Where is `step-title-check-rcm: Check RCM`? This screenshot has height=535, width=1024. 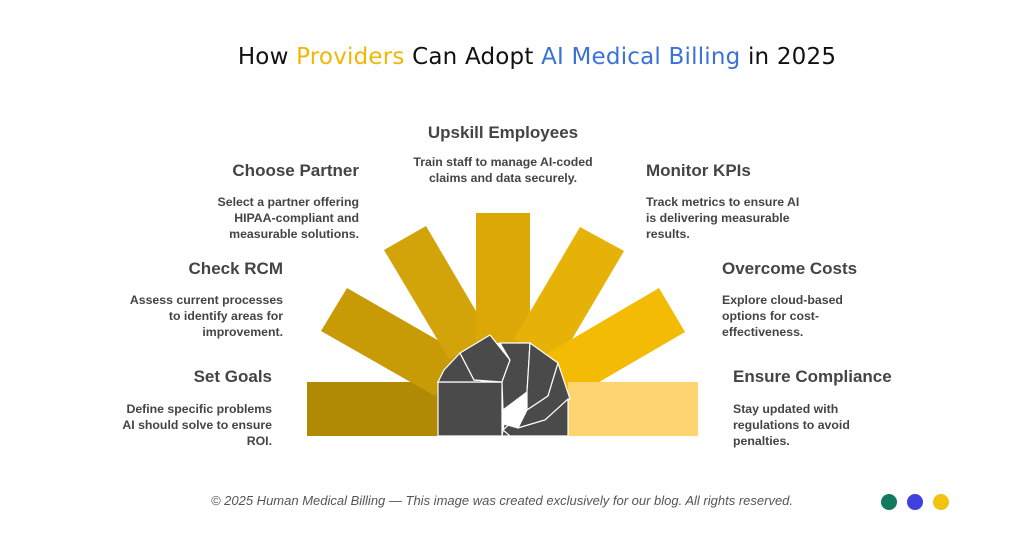 step-title-check-rcm: Check RCM is located at coordinates (235, 268).